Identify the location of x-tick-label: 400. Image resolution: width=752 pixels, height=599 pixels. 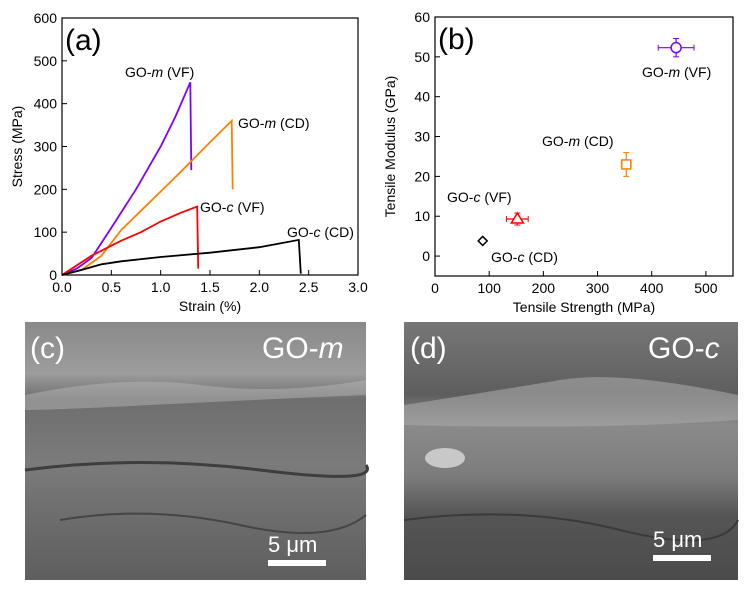
(652, 288).